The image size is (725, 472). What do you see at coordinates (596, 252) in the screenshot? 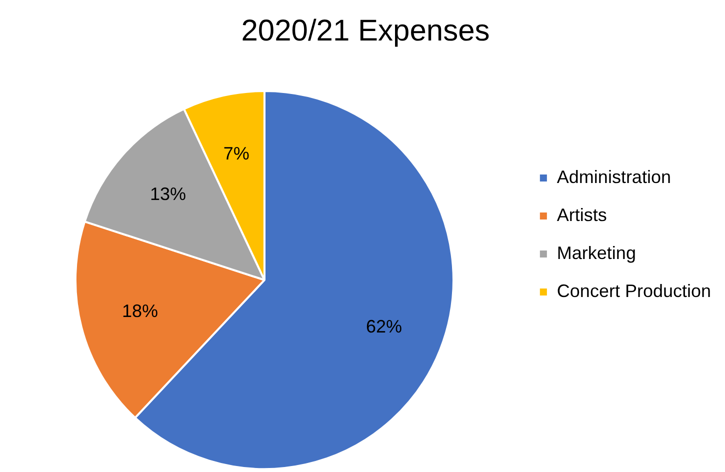
I see `legend-label: Marketing` at bounding box center [596, 252].